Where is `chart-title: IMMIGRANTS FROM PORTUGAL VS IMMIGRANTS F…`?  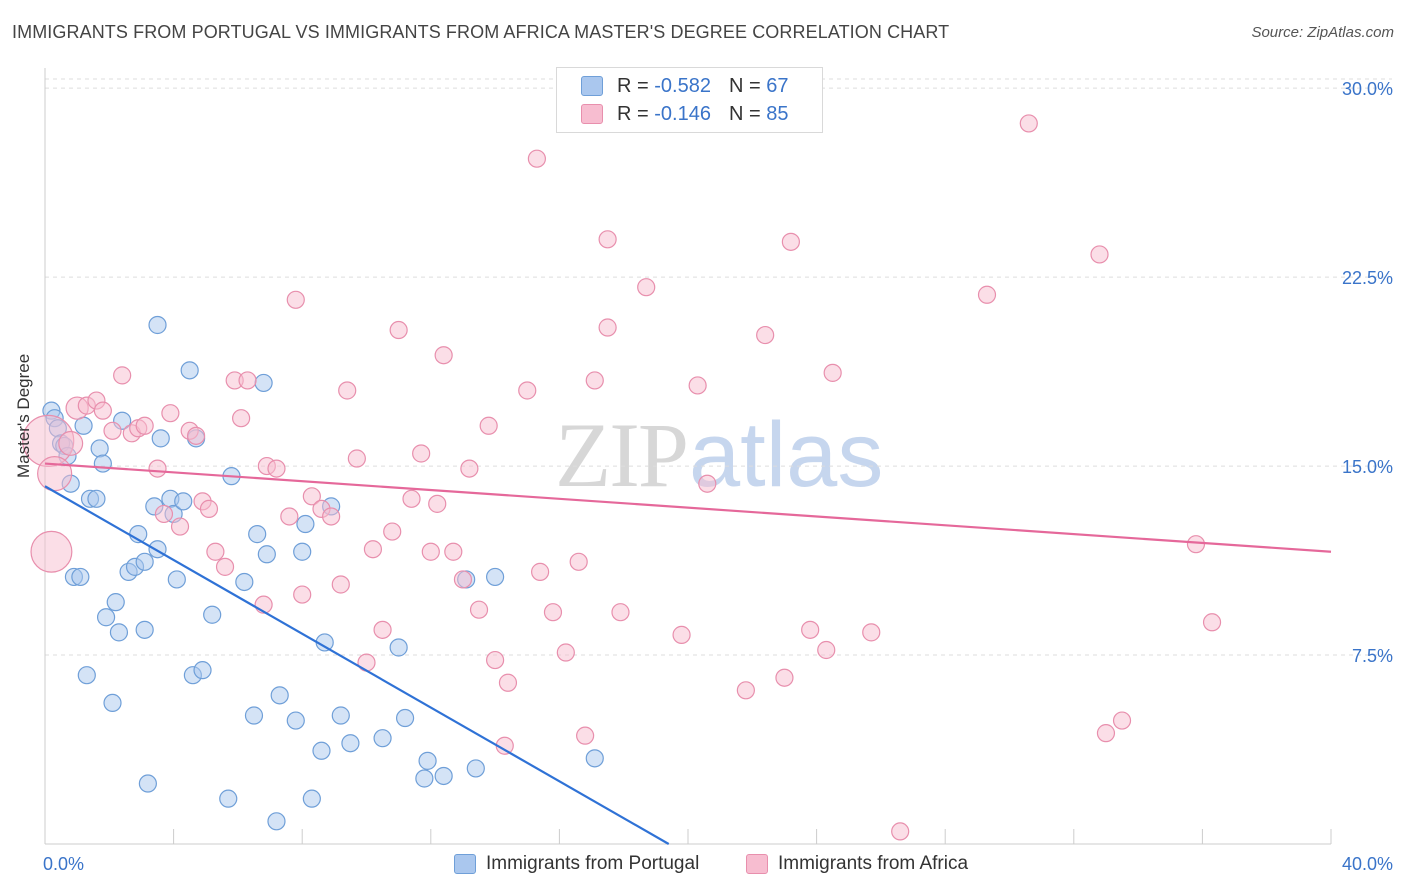
chart-title: IMMIGRANTS FROM PORTUGAL VS IMMIGRANTS F… is located at coordinates (481, 32).